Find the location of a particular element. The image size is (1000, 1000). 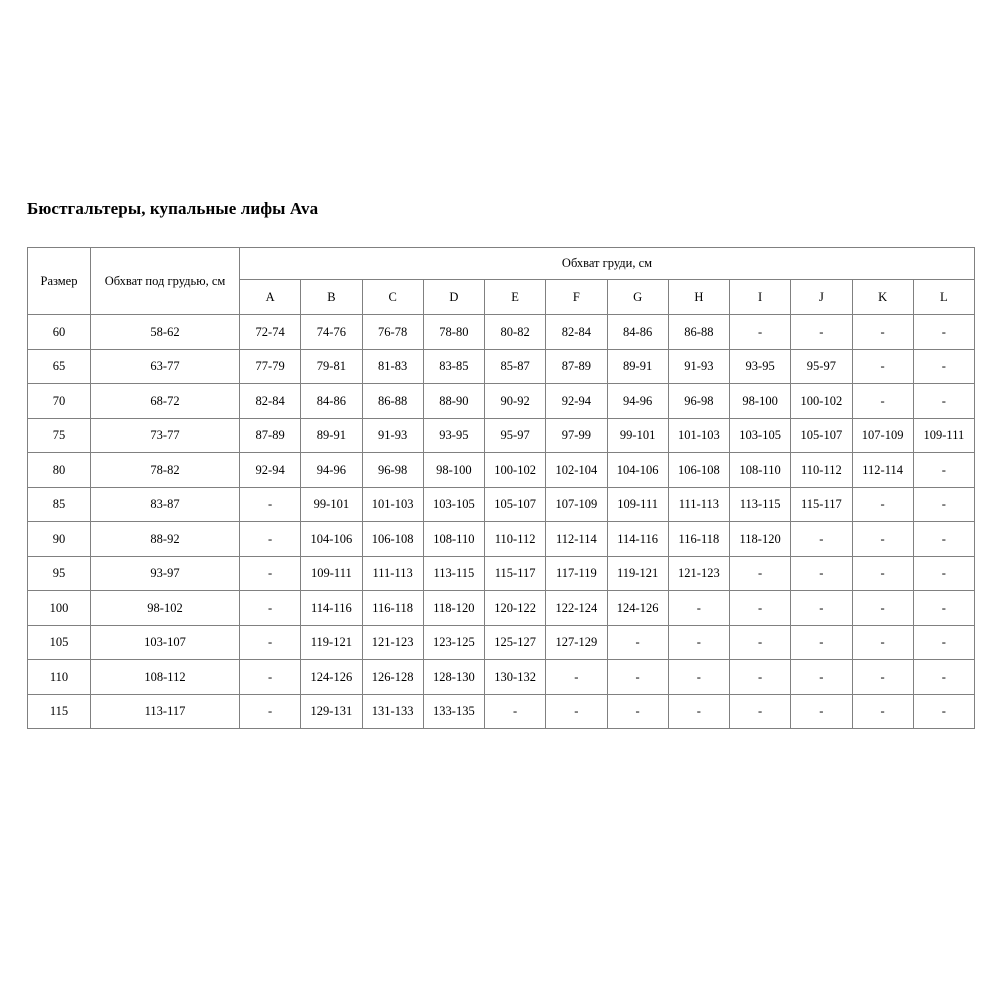

cell-bust-b: 114-116 is located at coordinates (331, 608).